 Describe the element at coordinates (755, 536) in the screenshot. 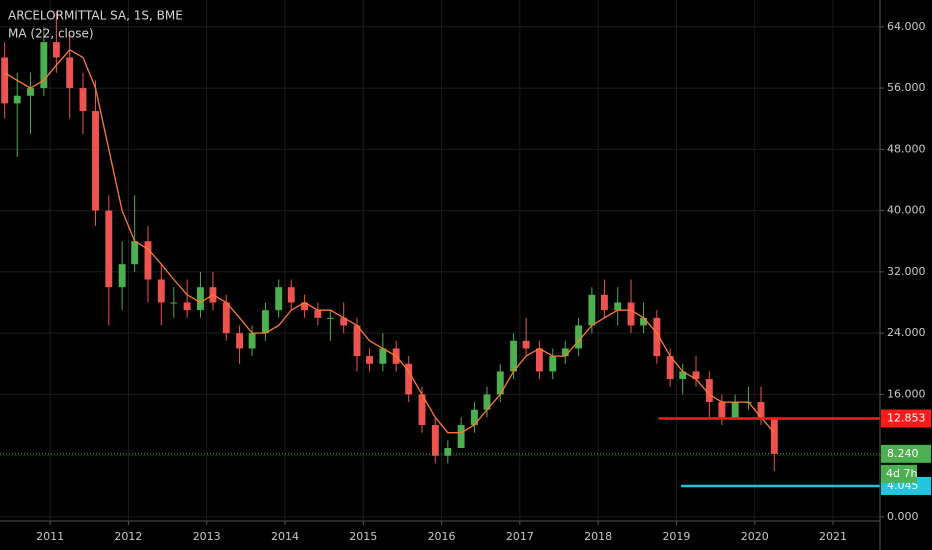

I see `x-tick-label: 2020` at that location.